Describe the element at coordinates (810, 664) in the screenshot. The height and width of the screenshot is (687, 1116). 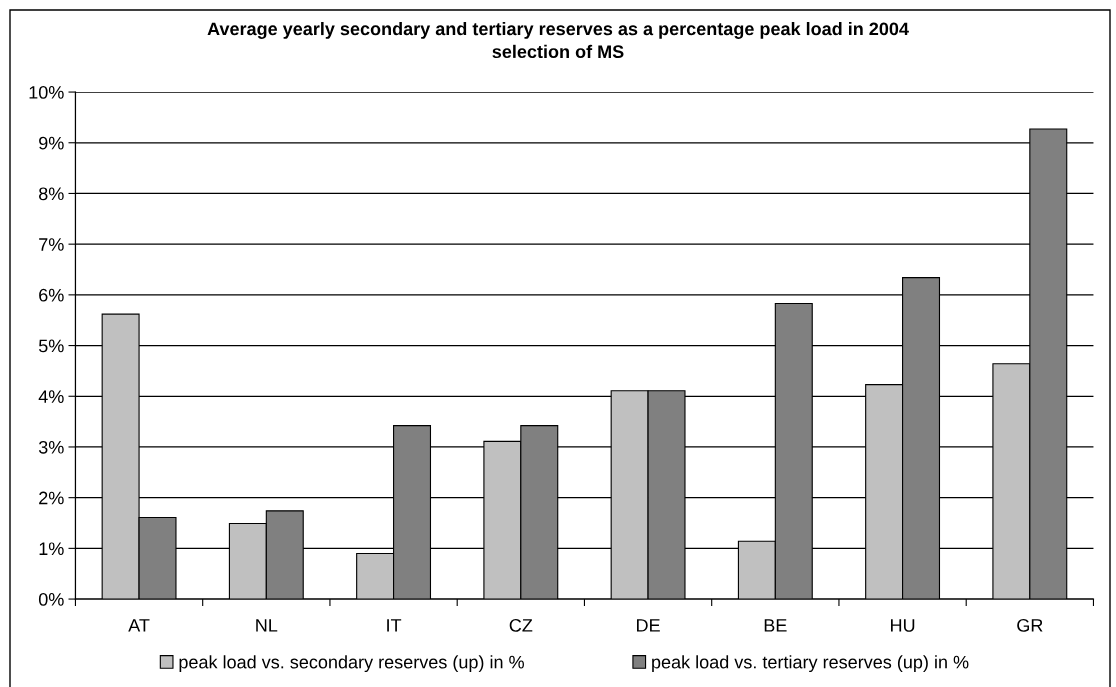
I see `legend-label: peak load vs. tertiary reserves (up) in %` at that location.